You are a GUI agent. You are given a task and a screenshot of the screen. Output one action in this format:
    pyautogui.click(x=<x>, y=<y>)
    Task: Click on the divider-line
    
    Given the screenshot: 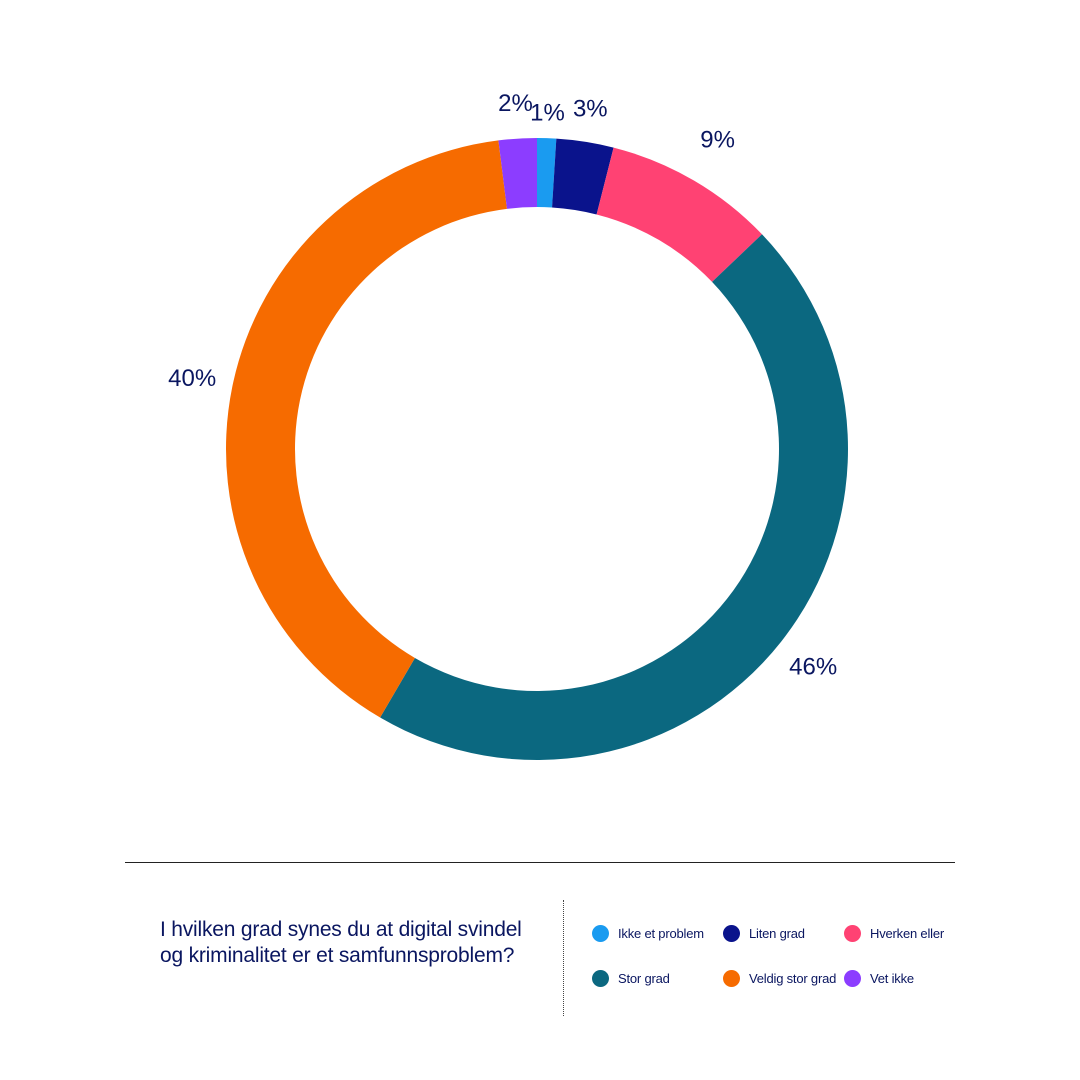 What is the action you would take?
    pyautogui.click(x=540, y=862)
    